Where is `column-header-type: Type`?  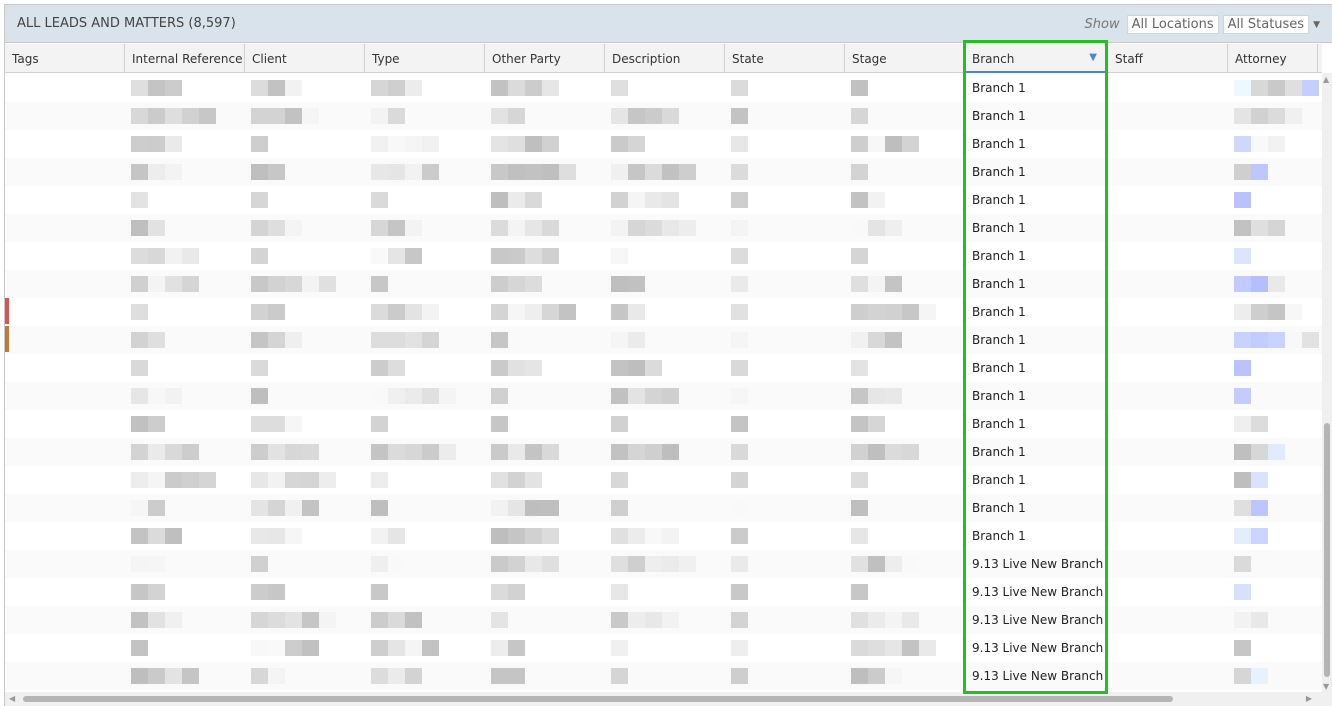 column-header-type: Type is located at coordinates (425, 58).